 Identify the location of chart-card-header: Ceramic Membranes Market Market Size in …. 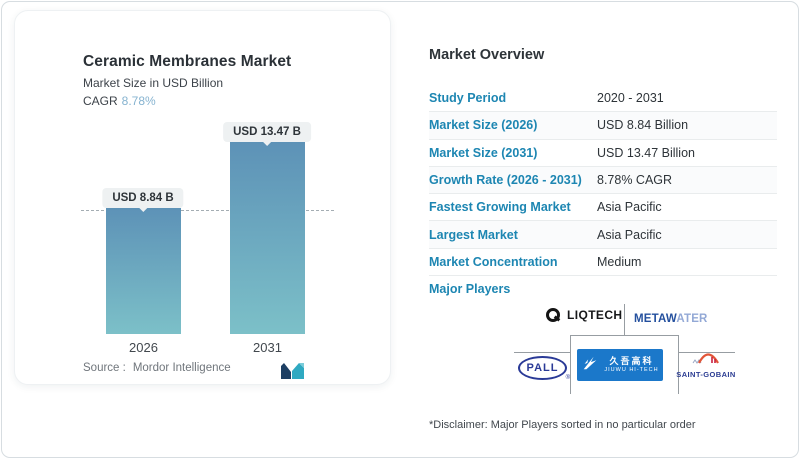
(187, 80).